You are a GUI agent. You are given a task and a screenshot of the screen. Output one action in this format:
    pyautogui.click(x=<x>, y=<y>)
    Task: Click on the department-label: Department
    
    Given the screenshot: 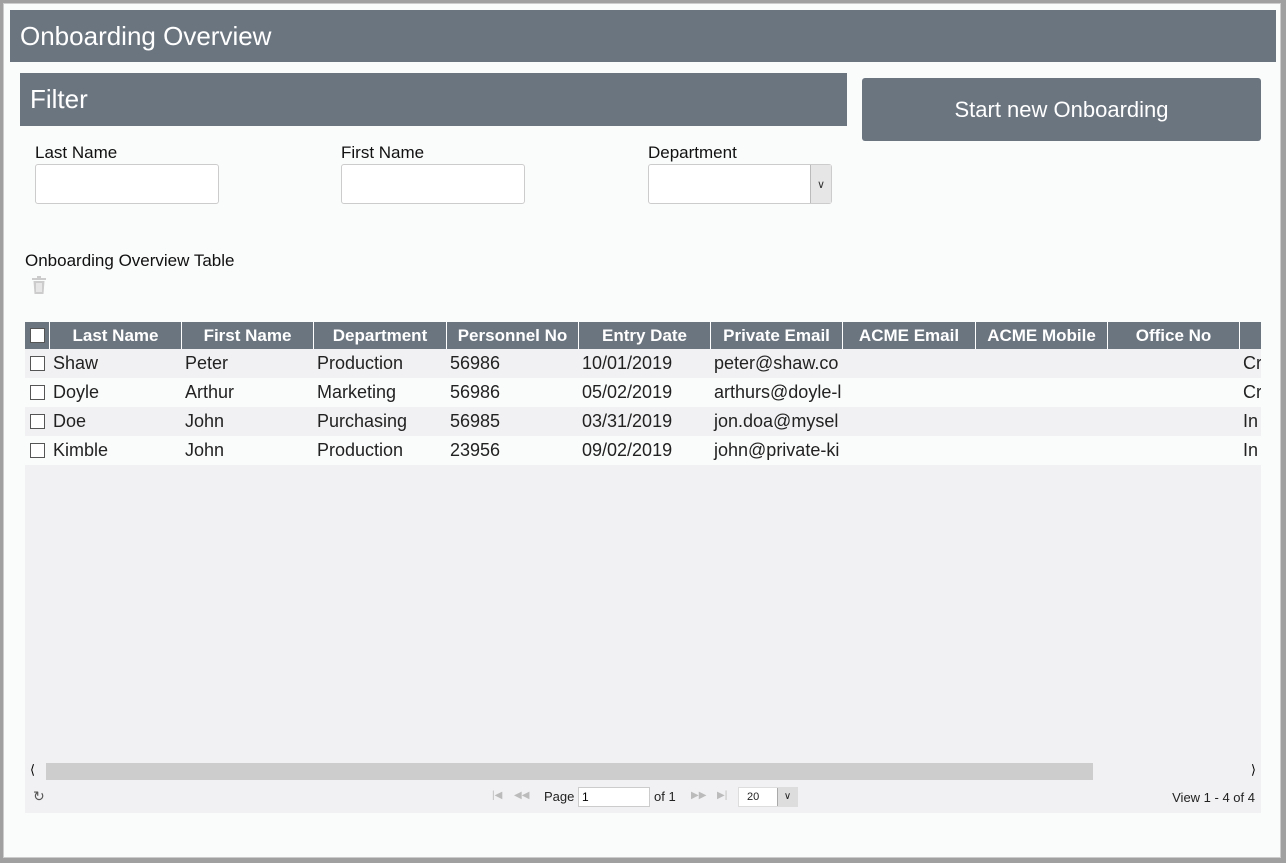 What is the action you would take?
    pyautogui.click(x=692, y=152)
    